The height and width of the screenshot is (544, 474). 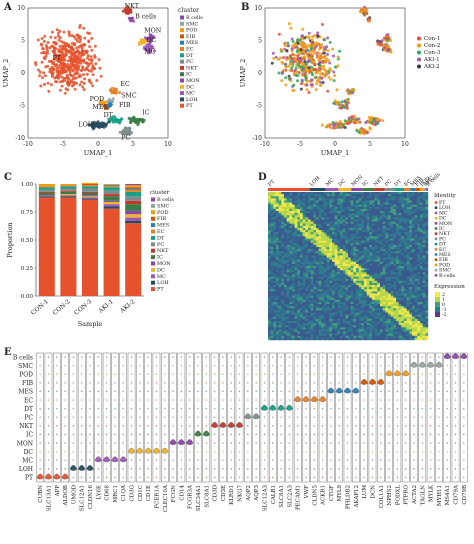 What do you see at coordinates (374, 121) in the screenshot?
I see `cluster-ic` at bounding box center [374, 121].